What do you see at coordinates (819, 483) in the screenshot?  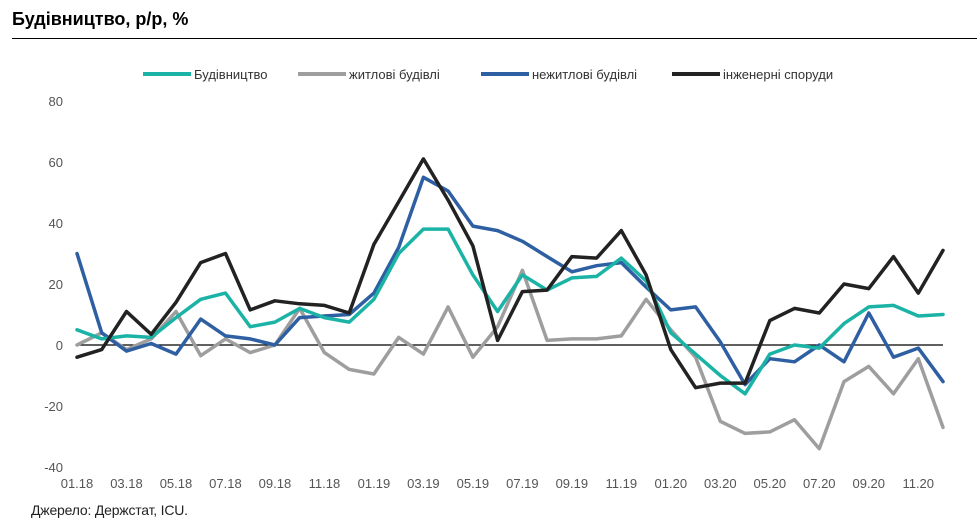 I see `x-tick-label: 07.20` at bounding box center [819, 483].